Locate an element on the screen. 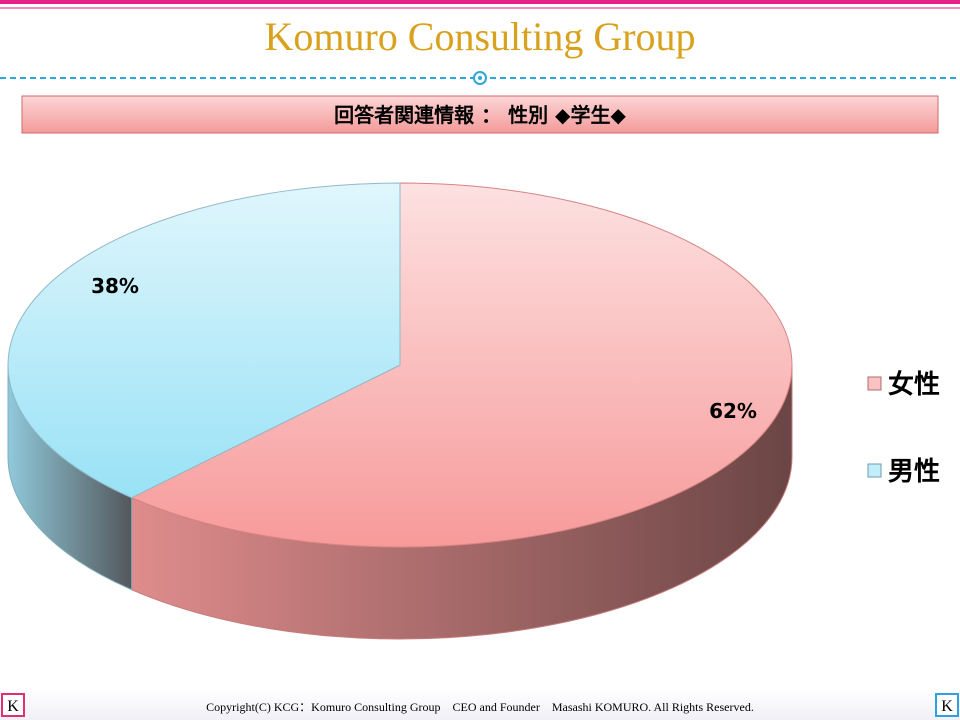  logo-right: K is located at coordinates (947, 705).